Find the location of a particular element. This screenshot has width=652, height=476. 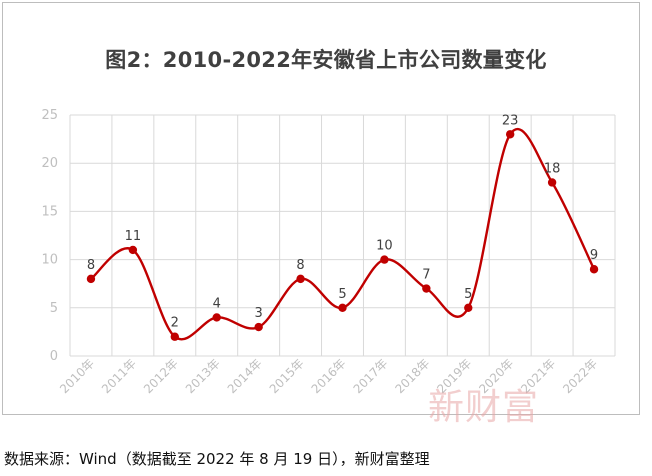

data-label: 9 is located at coordinates (594, 255).